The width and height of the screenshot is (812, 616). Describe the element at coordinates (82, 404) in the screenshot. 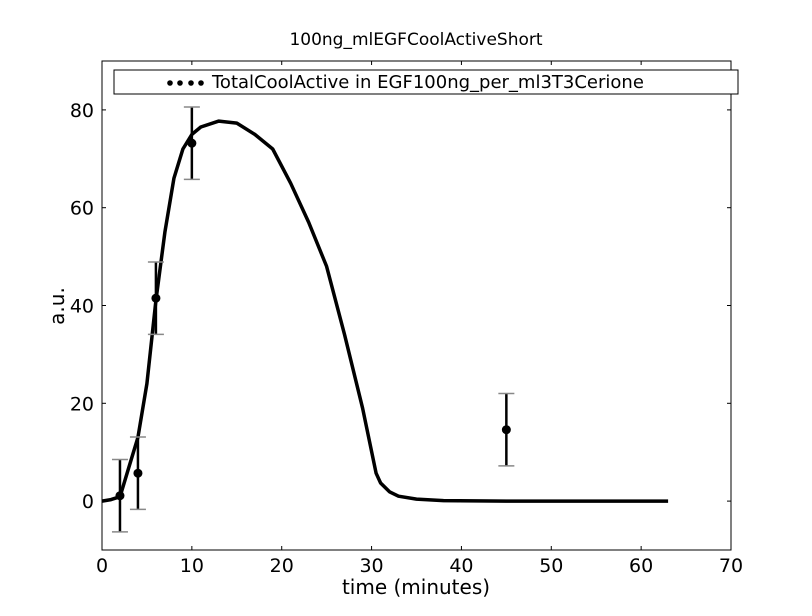

I see `y-tick-label: 20` at that location.